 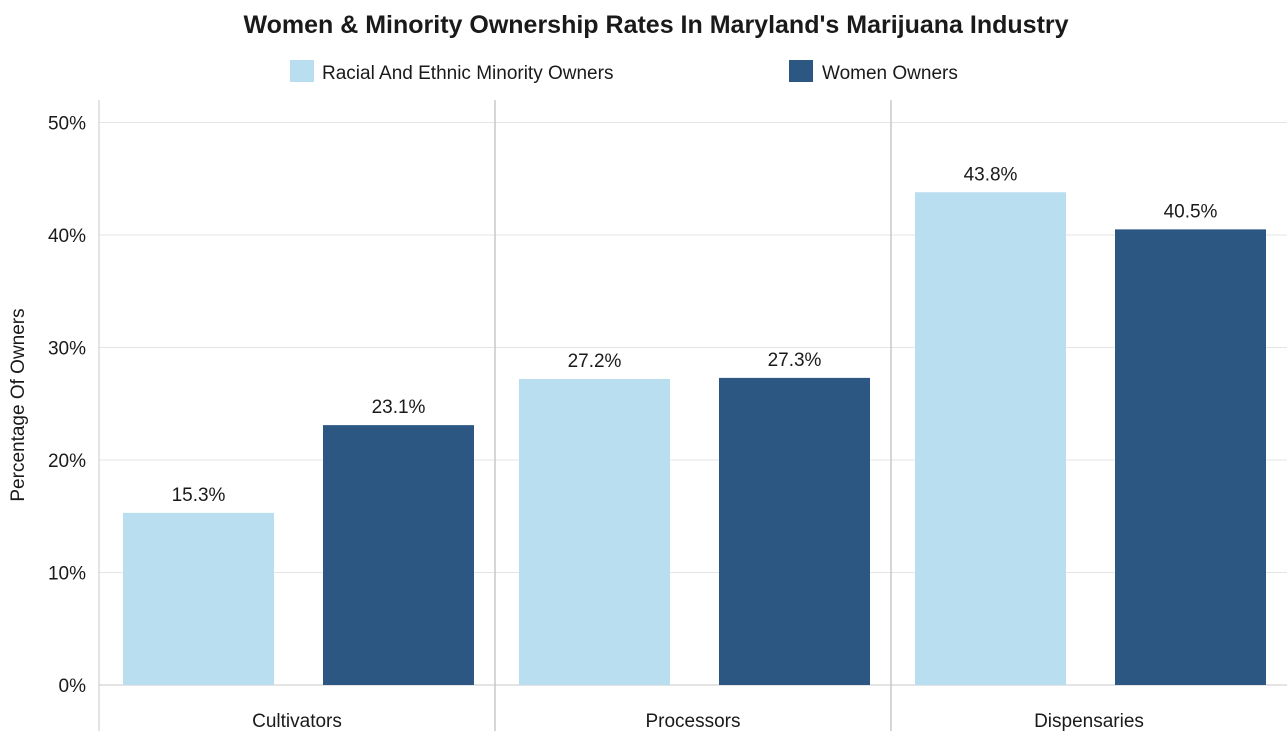 What do you see at coordinates (199, 495) in the screenshot?
I see `bar-value-label: 15.3%` at bounding box center [199, 495].